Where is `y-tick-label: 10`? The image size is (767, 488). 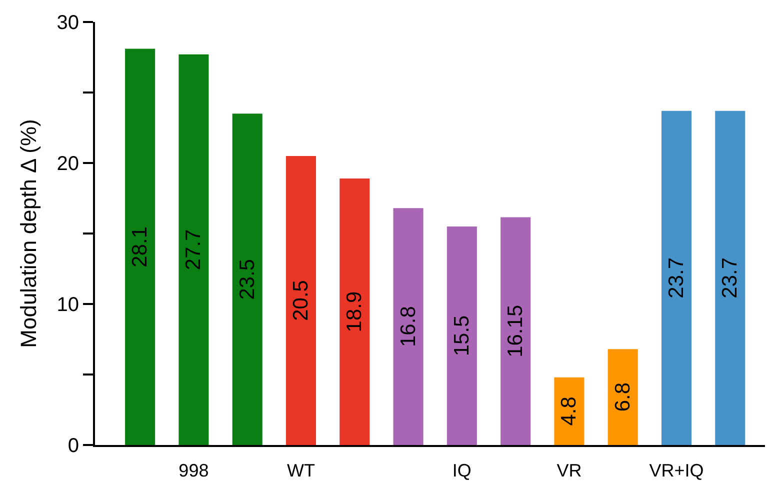
y-tick-label: 10 is located at coordinates (67, 305).